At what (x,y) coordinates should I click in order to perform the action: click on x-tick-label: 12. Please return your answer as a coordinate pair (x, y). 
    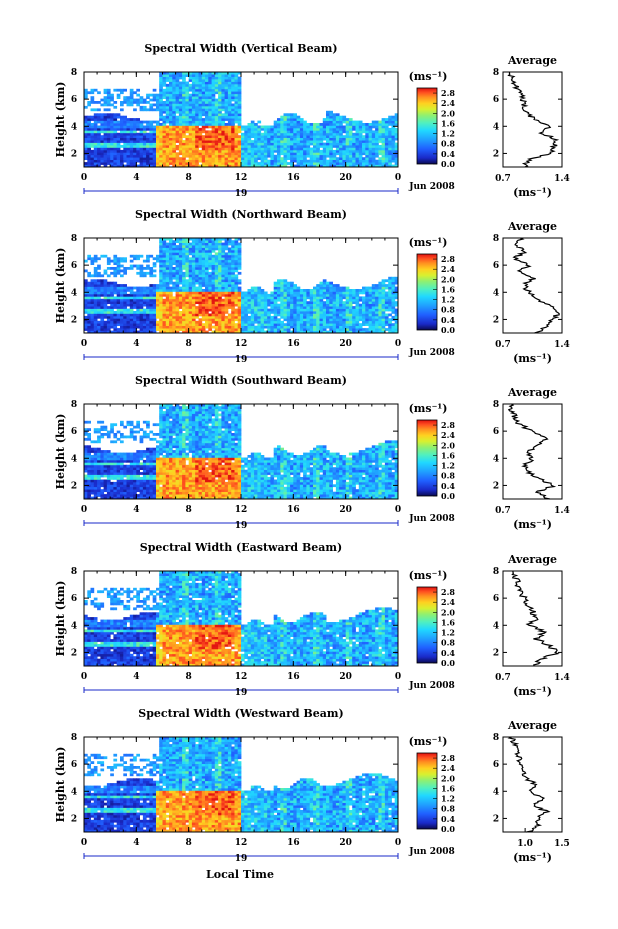
    Looking at the image, I should click on (241, 344).